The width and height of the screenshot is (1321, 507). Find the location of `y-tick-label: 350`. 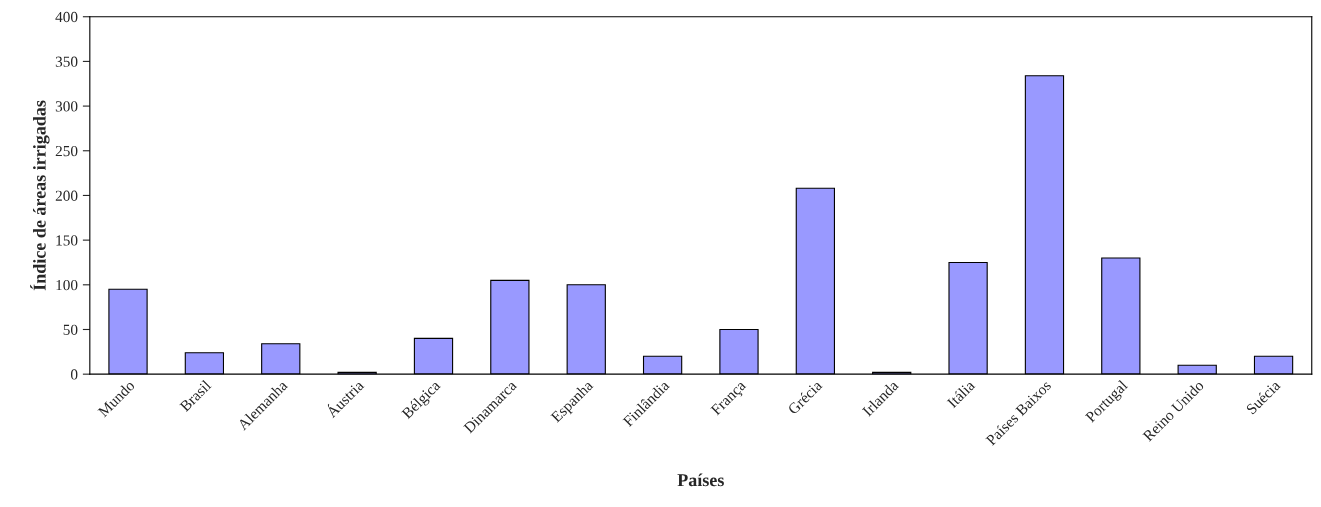

y-tick-label: 350 is located at coordinates (66, 61).